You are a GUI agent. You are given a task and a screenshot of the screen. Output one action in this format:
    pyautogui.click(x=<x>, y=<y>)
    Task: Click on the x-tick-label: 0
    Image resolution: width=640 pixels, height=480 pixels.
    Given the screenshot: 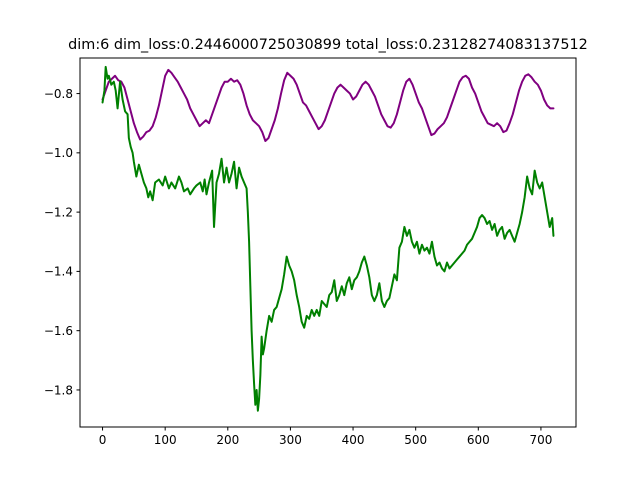 What is the action you would take?
    pyautogui.click(x=103, y=440)
    